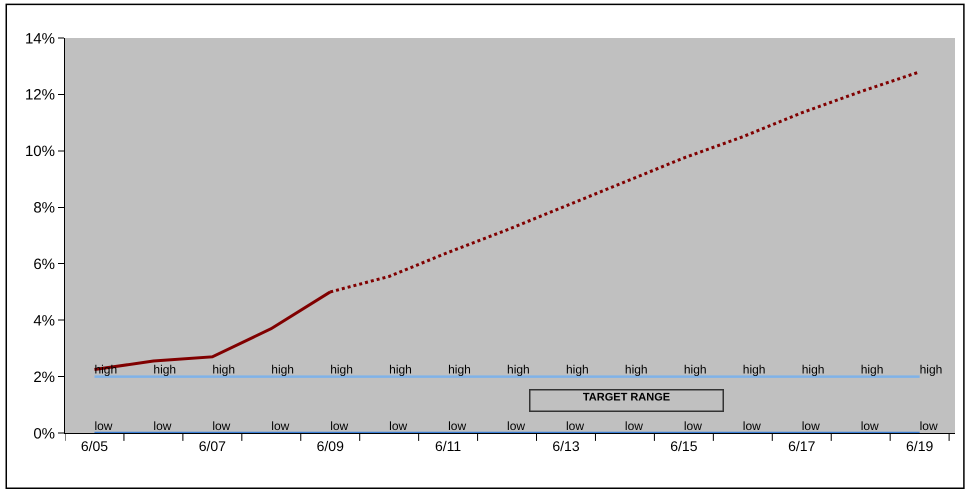 Image resolution: width=966 pixels, height=495 pixels. Describe the element at coordinates (44, 321) in the screenshot. I see `y-tick-label: 4%` at that location.